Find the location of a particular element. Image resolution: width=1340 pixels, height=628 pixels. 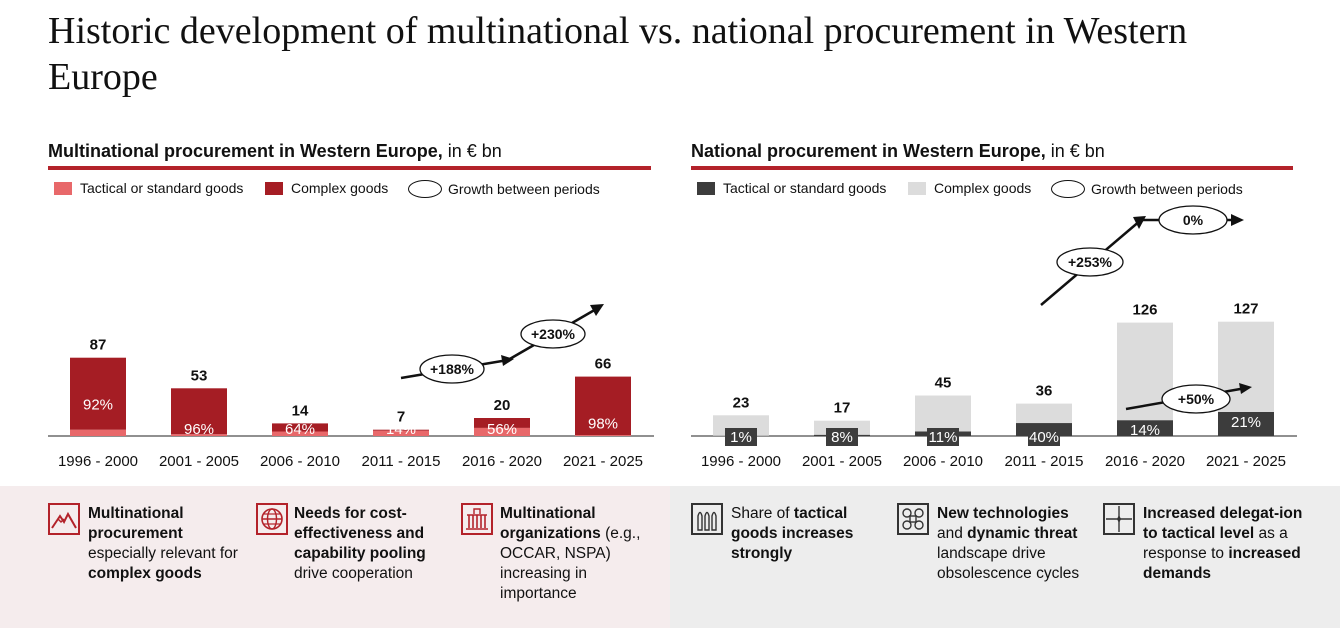

share-label: 56% is located at coordinates (502, 429).